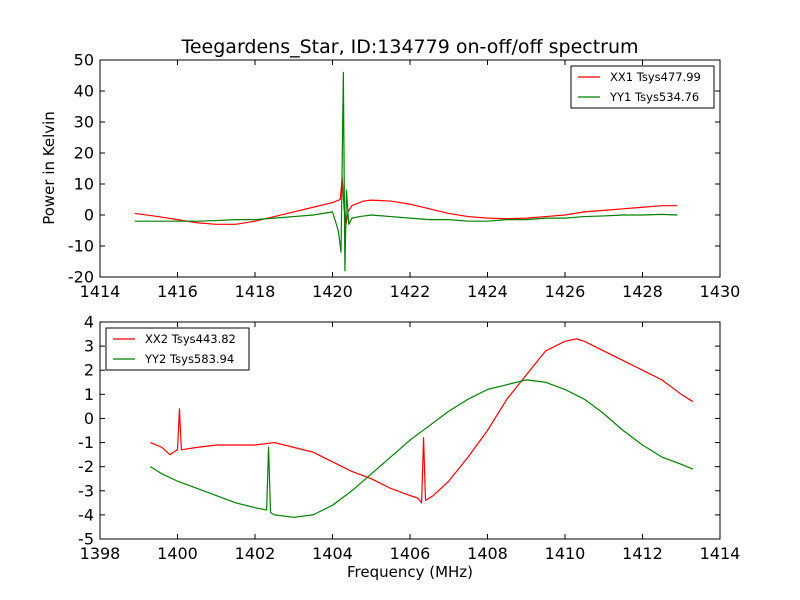 Image resolution: width=800 pixels, height=600 pixels. Describe the element at coordinates (642, 291) in the screenshot. I see `top-x-tick-label: 1428` at that location.